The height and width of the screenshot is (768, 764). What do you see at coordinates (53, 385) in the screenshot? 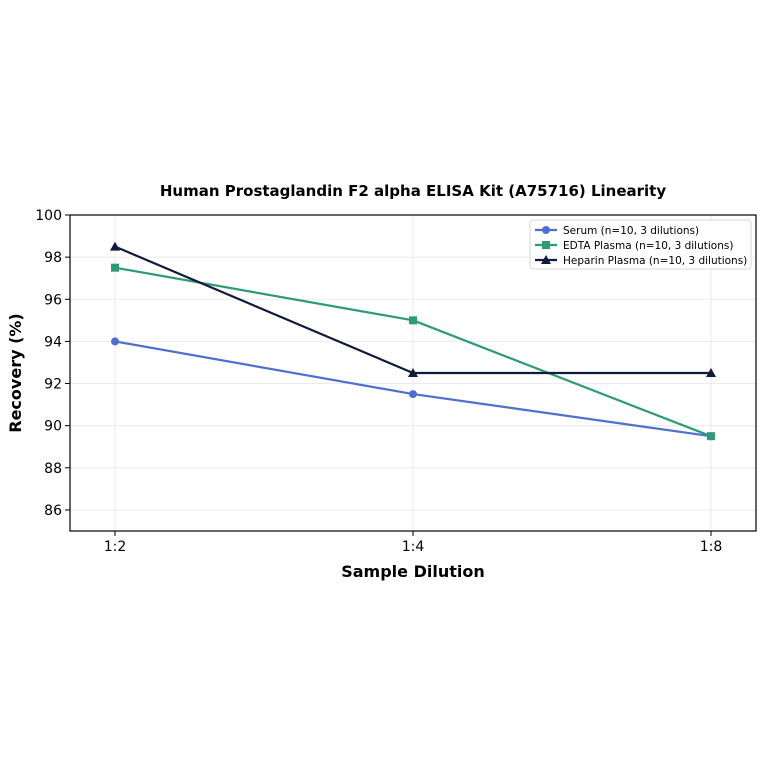
I see `y-tick-label: 92` at bounding box center [53, 385].